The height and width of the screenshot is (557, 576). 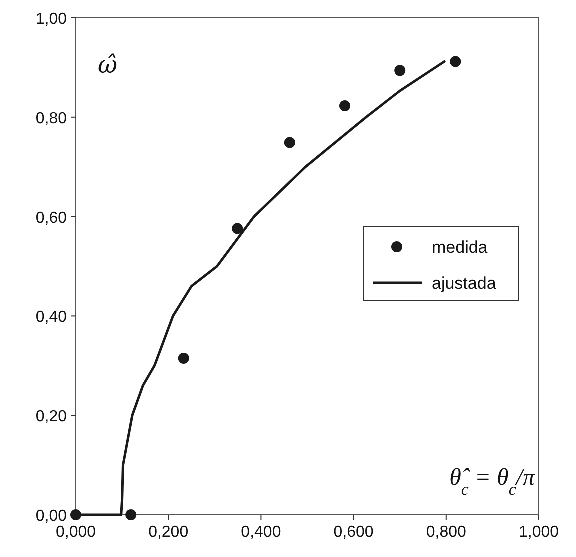 I want to click on y-tick-label: 0,20, so click(x=52, y=417).